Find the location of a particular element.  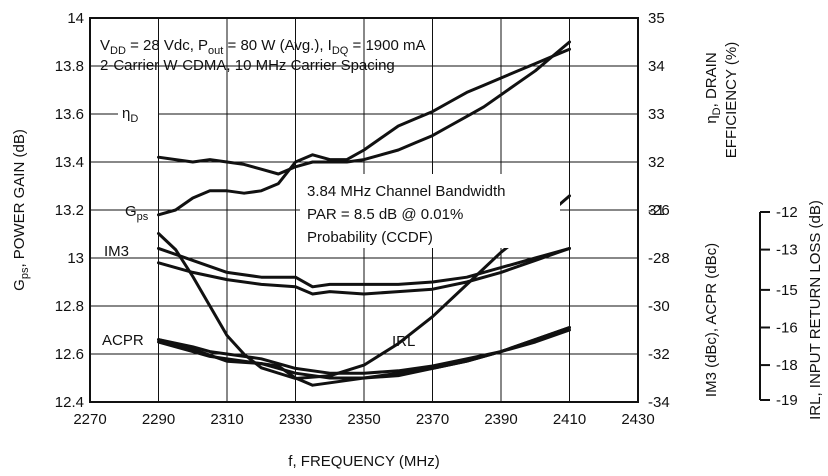

left-tick-label: 12.8 is located at coordinates (69, 306).